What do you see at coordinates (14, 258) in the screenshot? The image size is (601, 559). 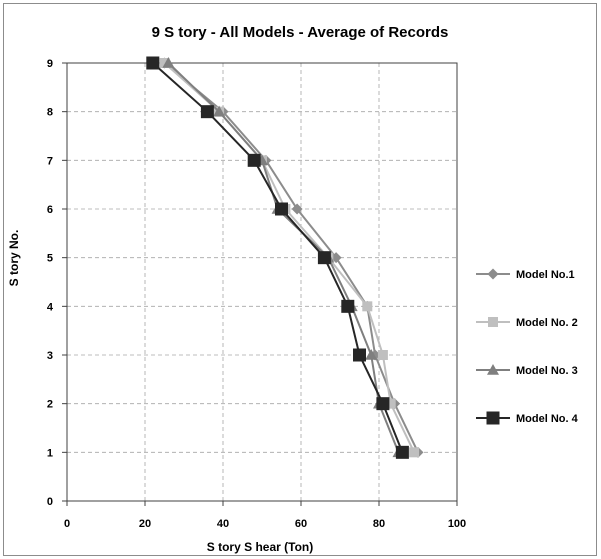 I see `y-axis-title: S tory No.` at bounding box center [14, 258].